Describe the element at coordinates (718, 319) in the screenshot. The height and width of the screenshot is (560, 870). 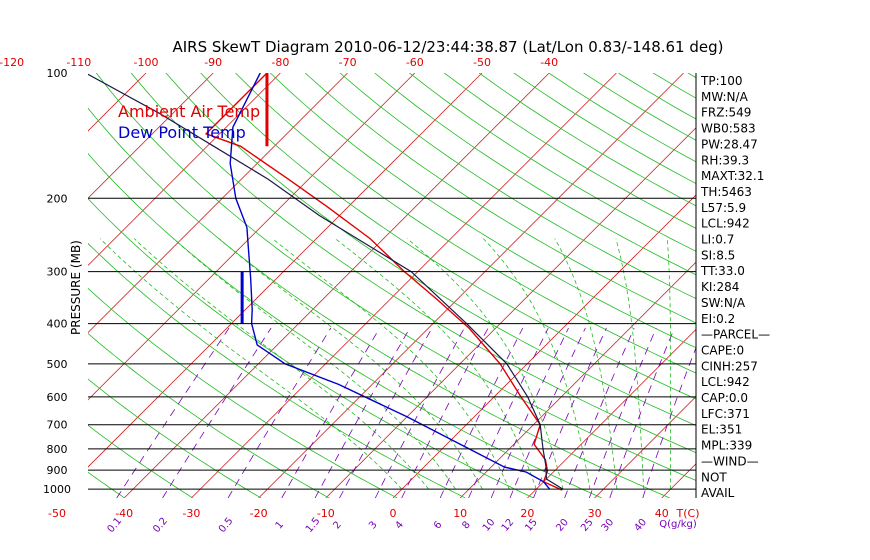
I see `stability-index-label: EI:0.2` at that location.